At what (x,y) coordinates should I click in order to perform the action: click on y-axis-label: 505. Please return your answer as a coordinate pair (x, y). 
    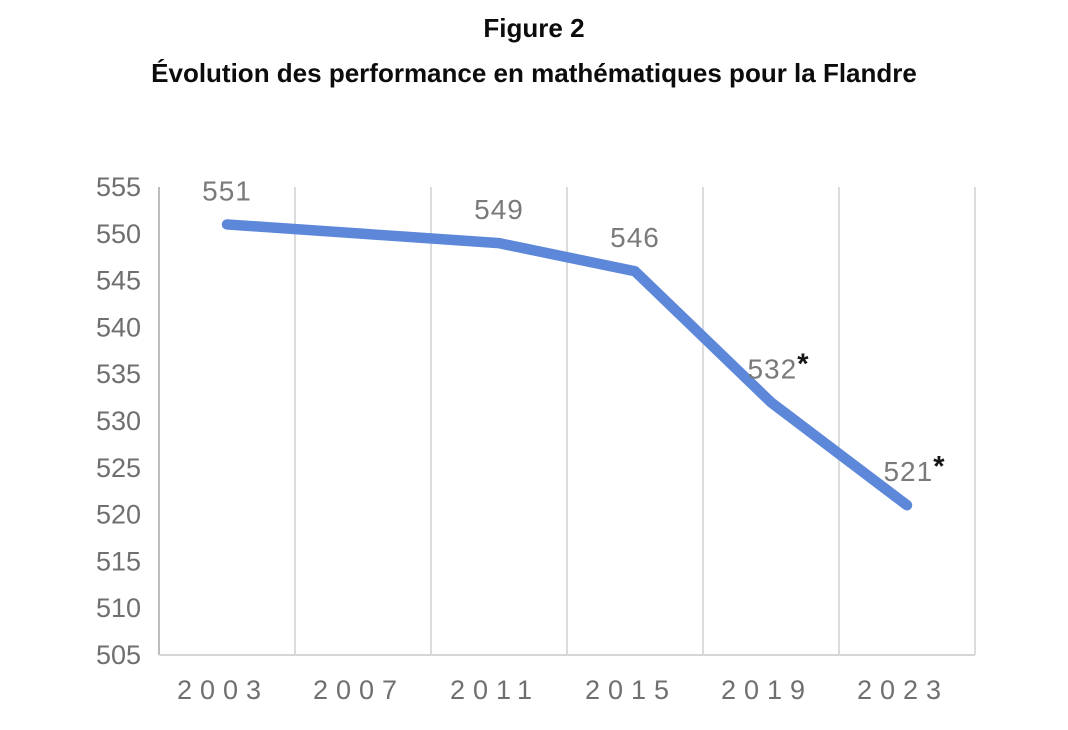
    Looking at the image, I should click on (118, 655).